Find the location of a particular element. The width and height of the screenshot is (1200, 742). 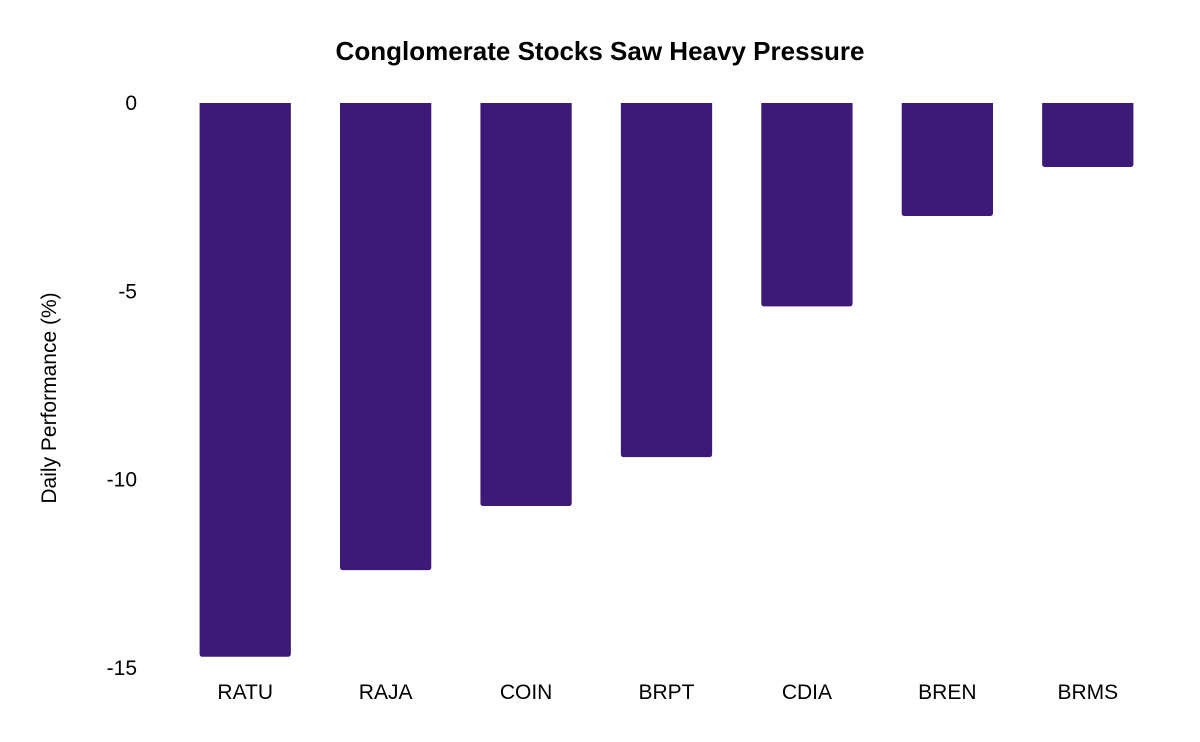

bar-ratu is located at coordinates (245, 380).